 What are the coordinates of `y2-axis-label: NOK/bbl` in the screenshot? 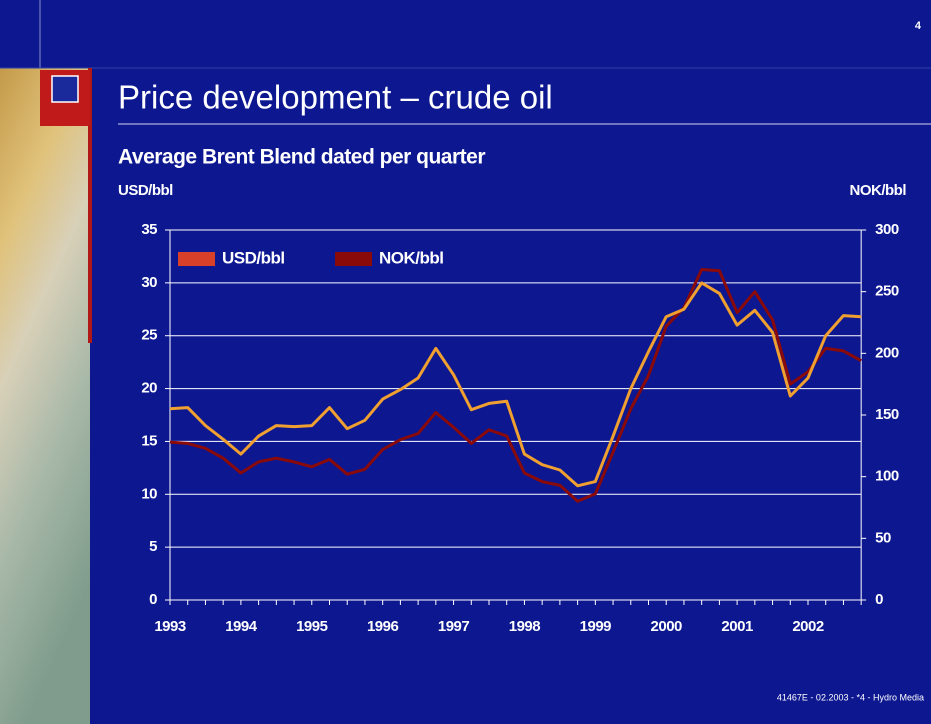 It's located at (878, 190).